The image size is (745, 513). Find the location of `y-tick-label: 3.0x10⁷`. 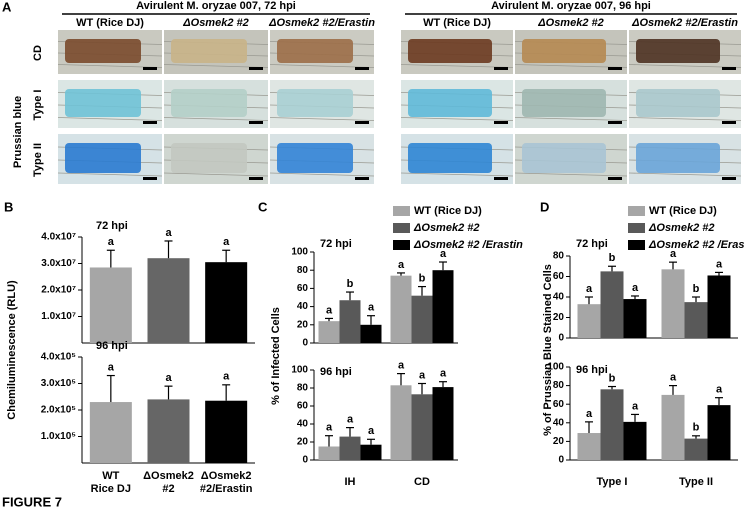

y-tick-label: 3.0x10⁷ is located at coordinates (58, 263).